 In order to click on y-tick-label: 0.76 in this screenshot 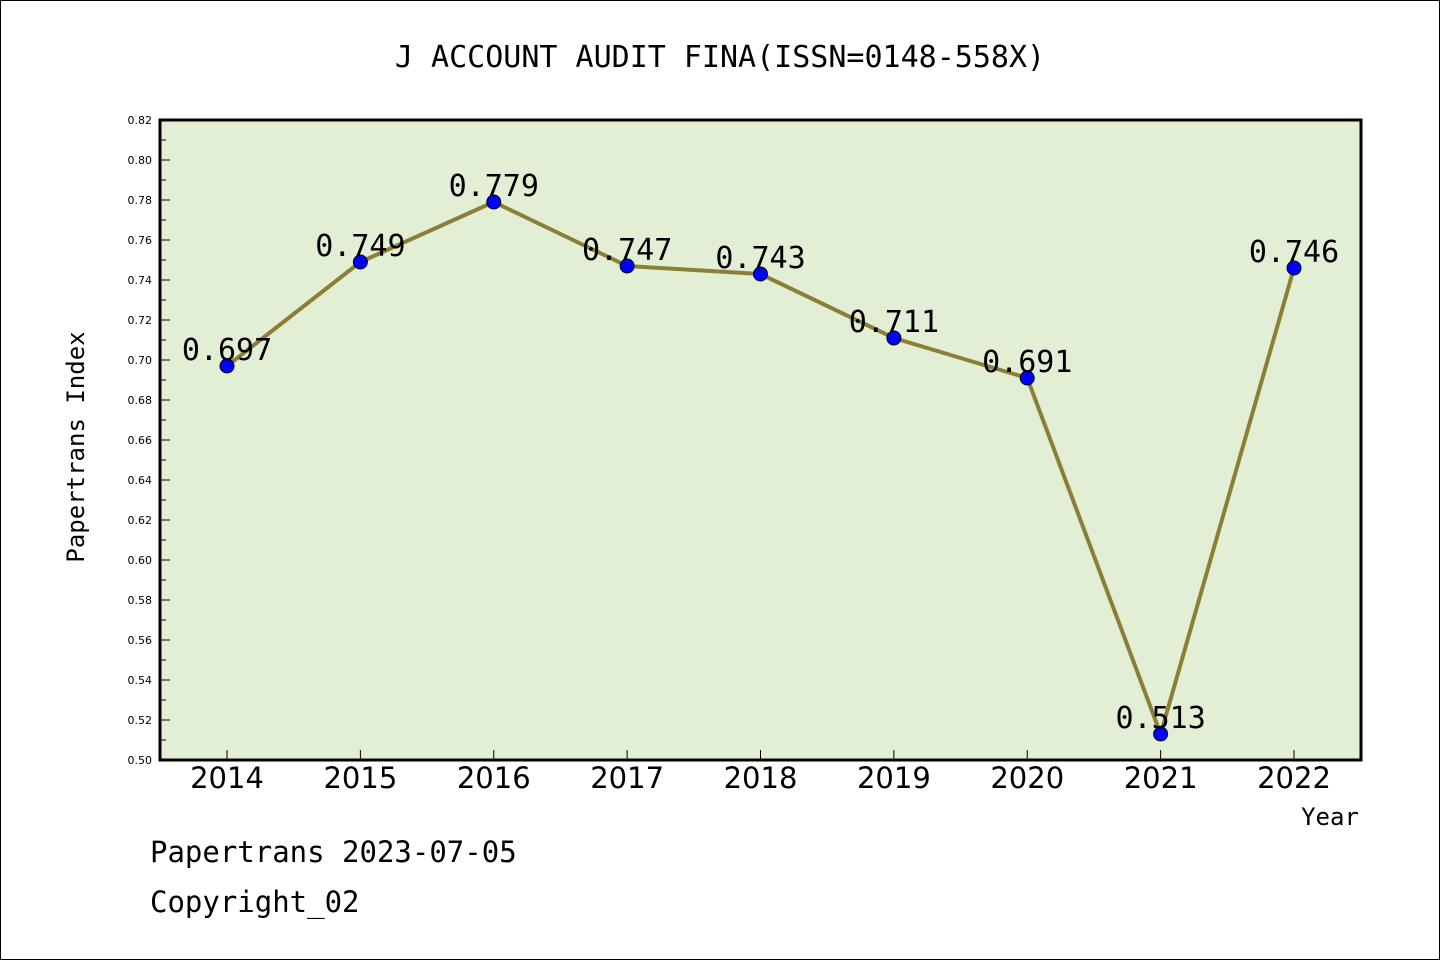, I will do `click(140, 240)`.